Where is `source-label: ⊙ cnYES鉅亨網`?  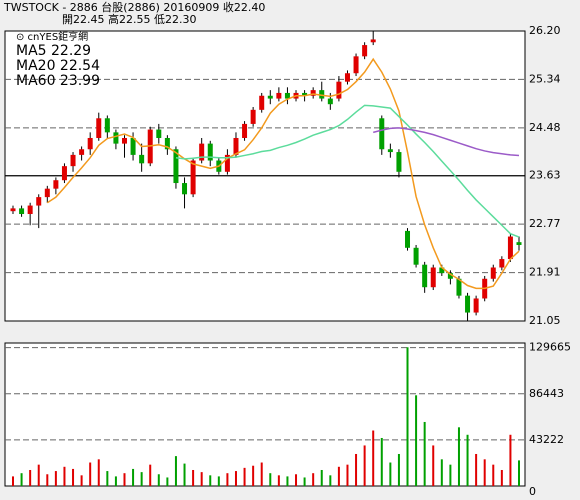
source-label: ⊙ cnYES鉅亨網 is located at coordinates (52, 36).